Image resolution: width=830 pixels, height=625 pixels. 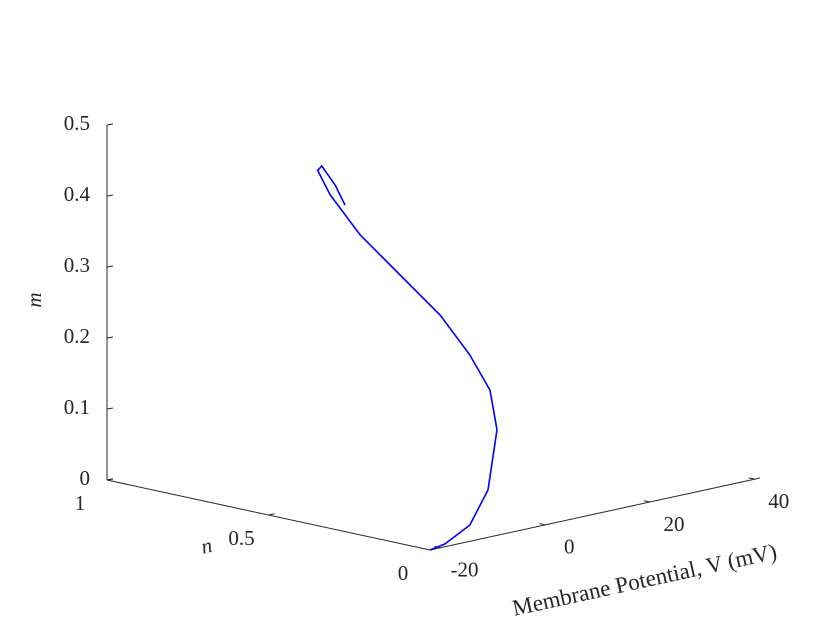 What do you see at coordinates (80, 503) in the screenshot?
I see `y-tick-label: 1` at bounding box center [80, 503].